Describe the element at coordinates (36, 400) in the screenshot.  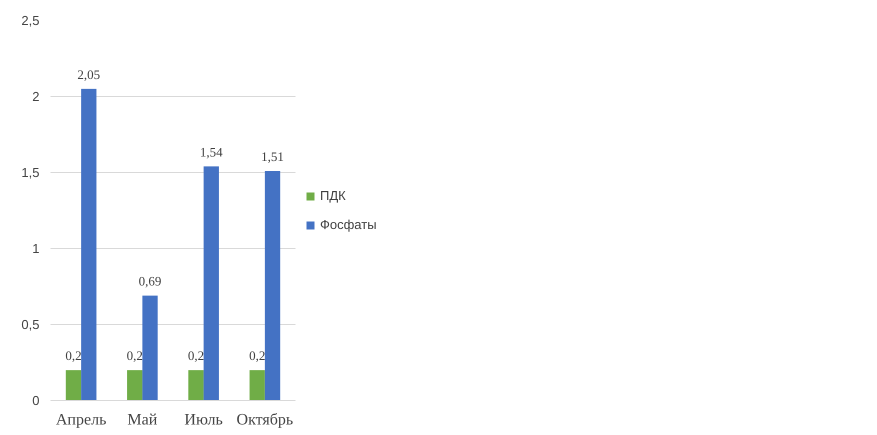
I see `y-tick-label: 0` at that location.